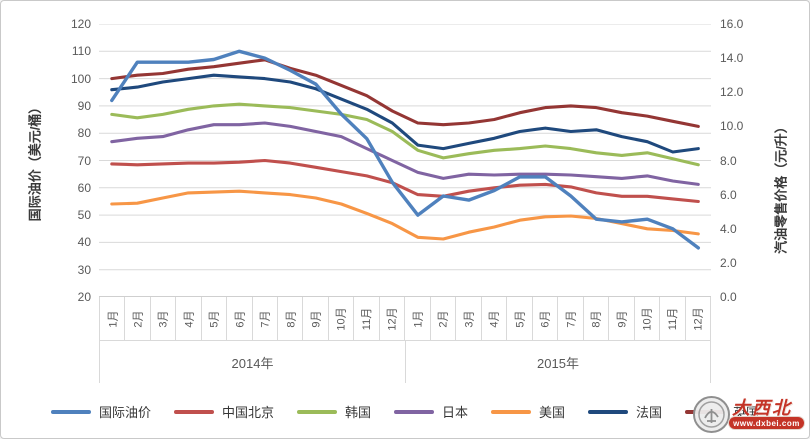 Image resolution: width=810 pixels, height=439 pixels. I want to click on month-group-2015年: 1月 2月 3月 4月 5月 6月 7月 8月 9月 10月 11月 12月, so click(558, 319).